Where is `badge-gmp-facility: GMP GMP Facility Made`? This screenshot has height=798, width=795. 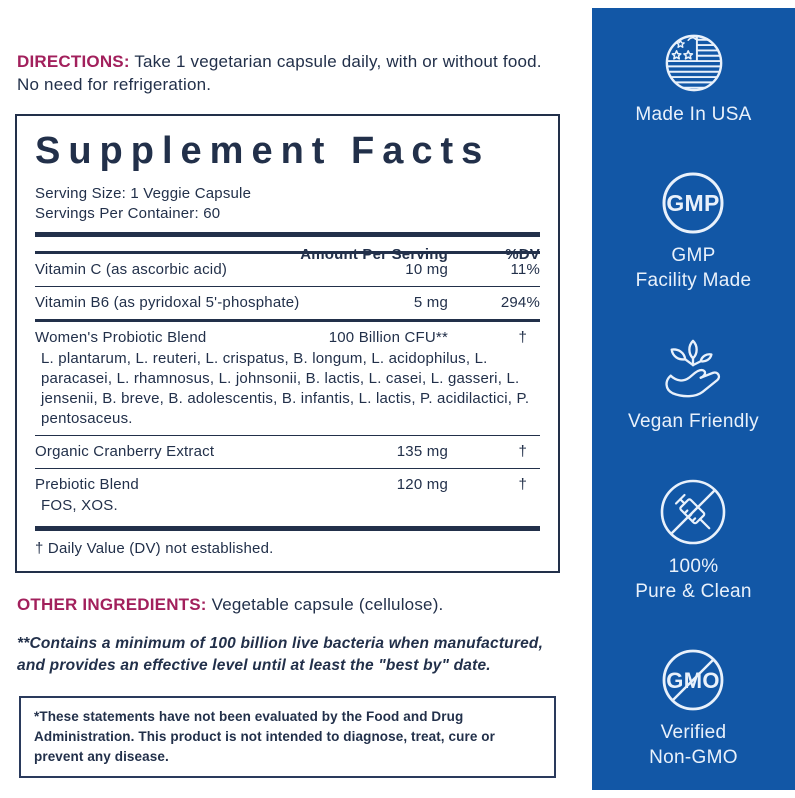
badge-gmp-facility: GMP GMP Facility Made is located at coordinates (694, 232).